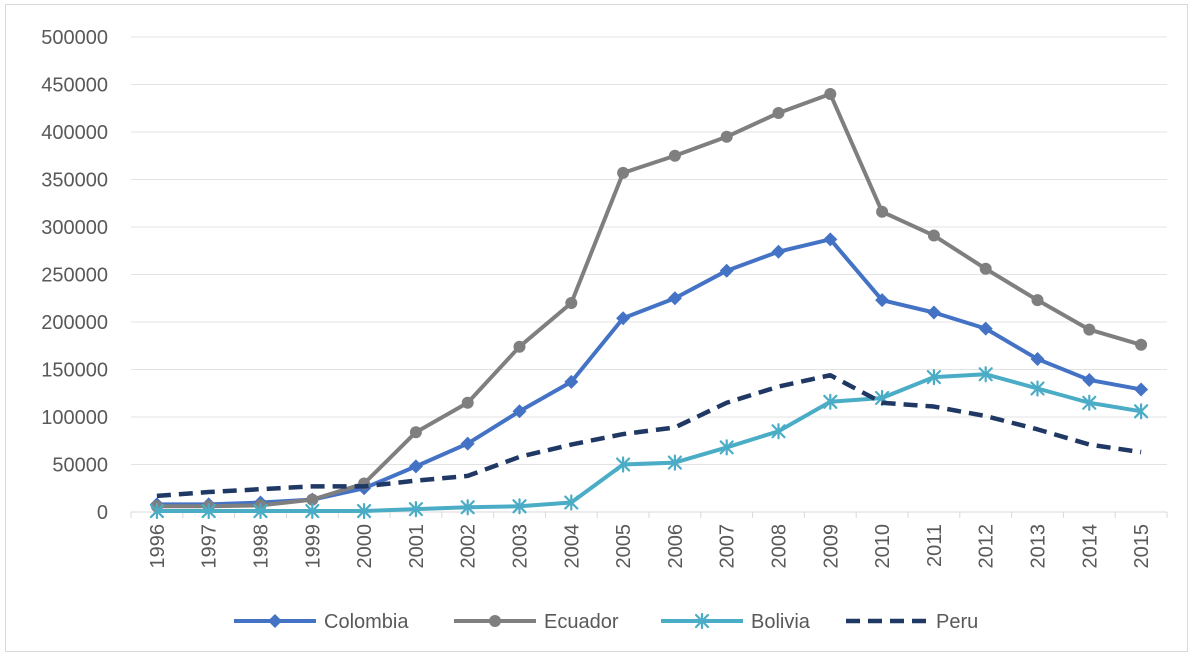 The height and width of the screenshot is (657, 1192). What do you see at coordinates (624, 546) in the screenshot?
I see `x-tick-label: 2005` at bounding box center [624, 546].